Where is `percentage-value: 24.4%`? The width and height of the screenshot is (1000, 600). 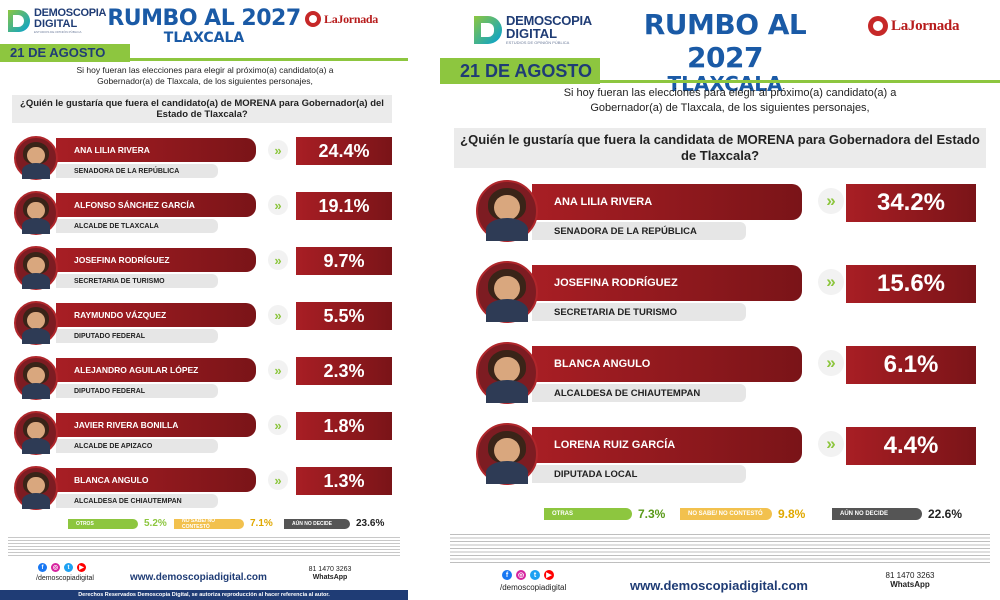
percentage-value: 24.4% is located at coordinates (344, 150).